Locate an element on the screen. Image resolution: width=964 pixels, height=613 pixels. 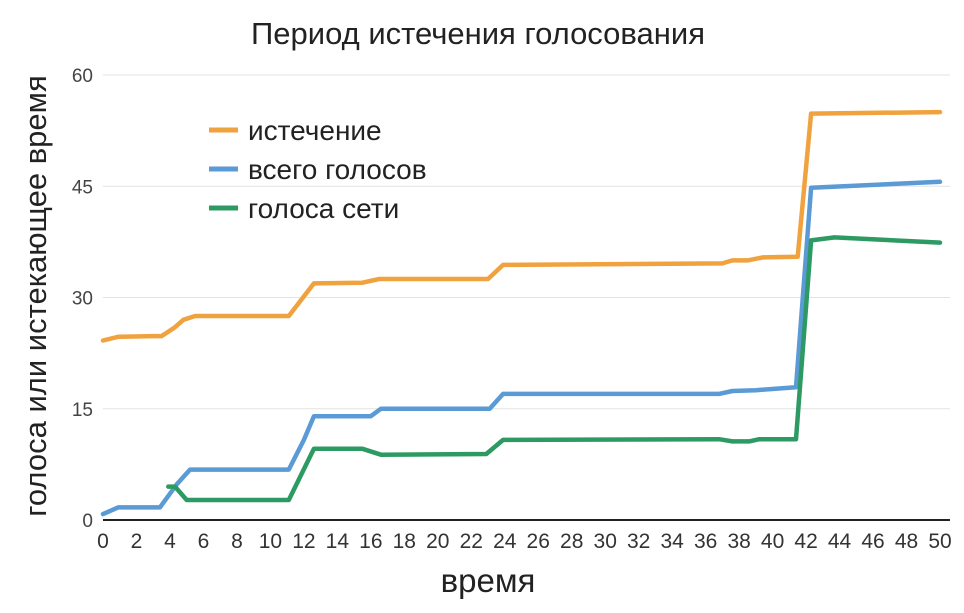
x-tick-label: 6 is located at coordinates (204, 541).